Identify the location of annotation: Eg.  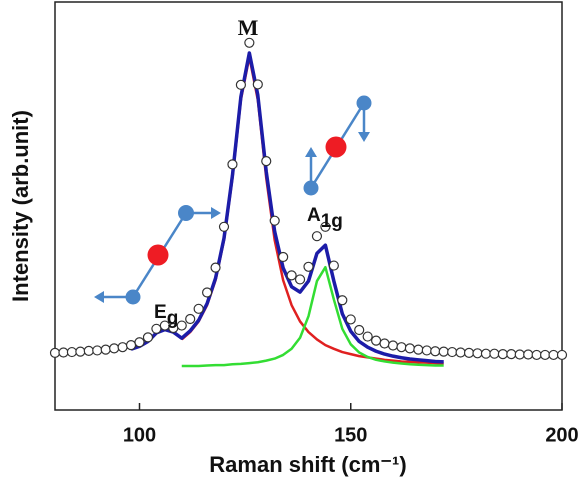
(166, 315).